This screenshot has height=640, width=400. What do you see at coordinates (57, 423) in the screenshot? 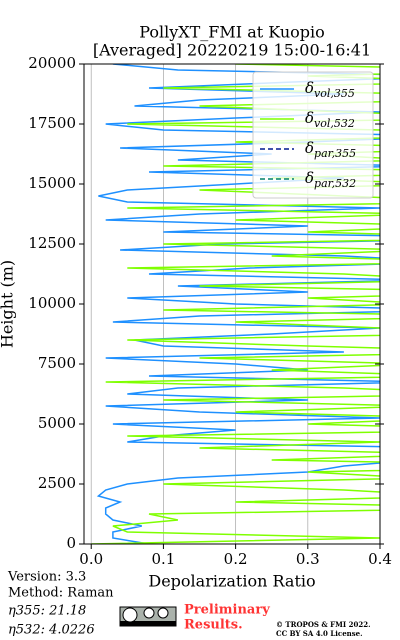
I see `y-tick-label: 5000` at bounding box center [57, 423].